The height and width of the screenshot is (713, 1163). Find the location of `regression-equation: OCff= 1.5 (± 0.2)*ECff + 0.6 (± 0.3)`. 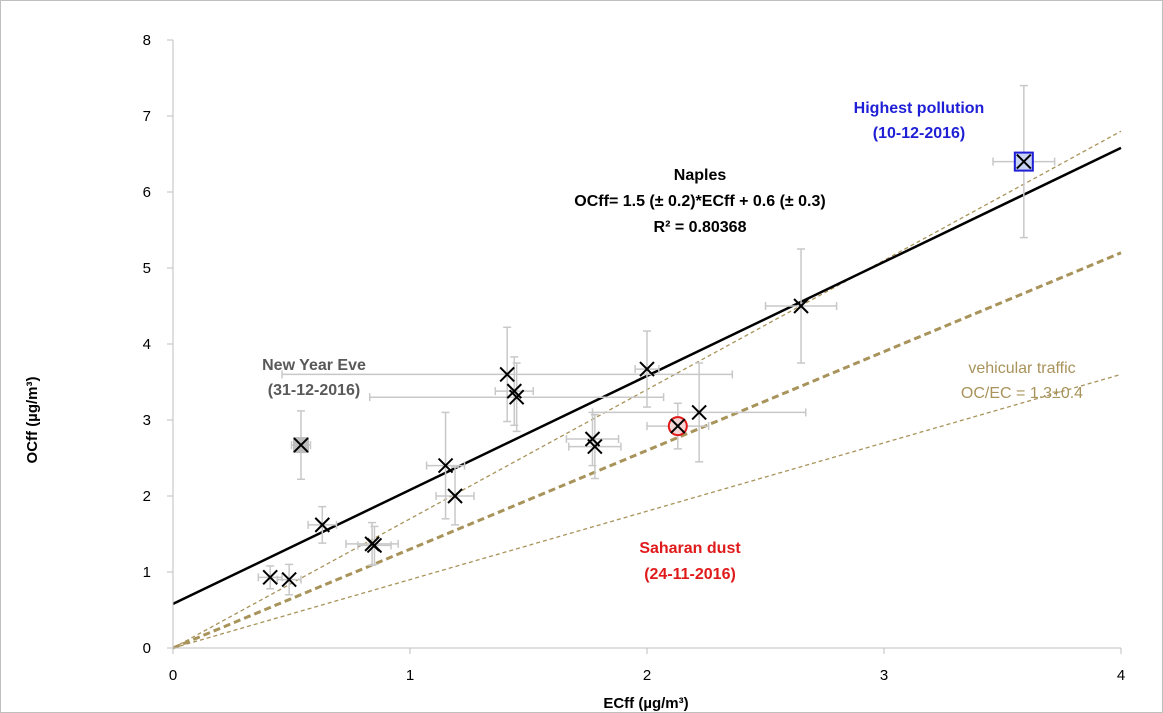

regression-equation: OCff= 1.5 (± 0.2)*ECff + 0.6 (± 0.3) is located at coordinates (699, 201).